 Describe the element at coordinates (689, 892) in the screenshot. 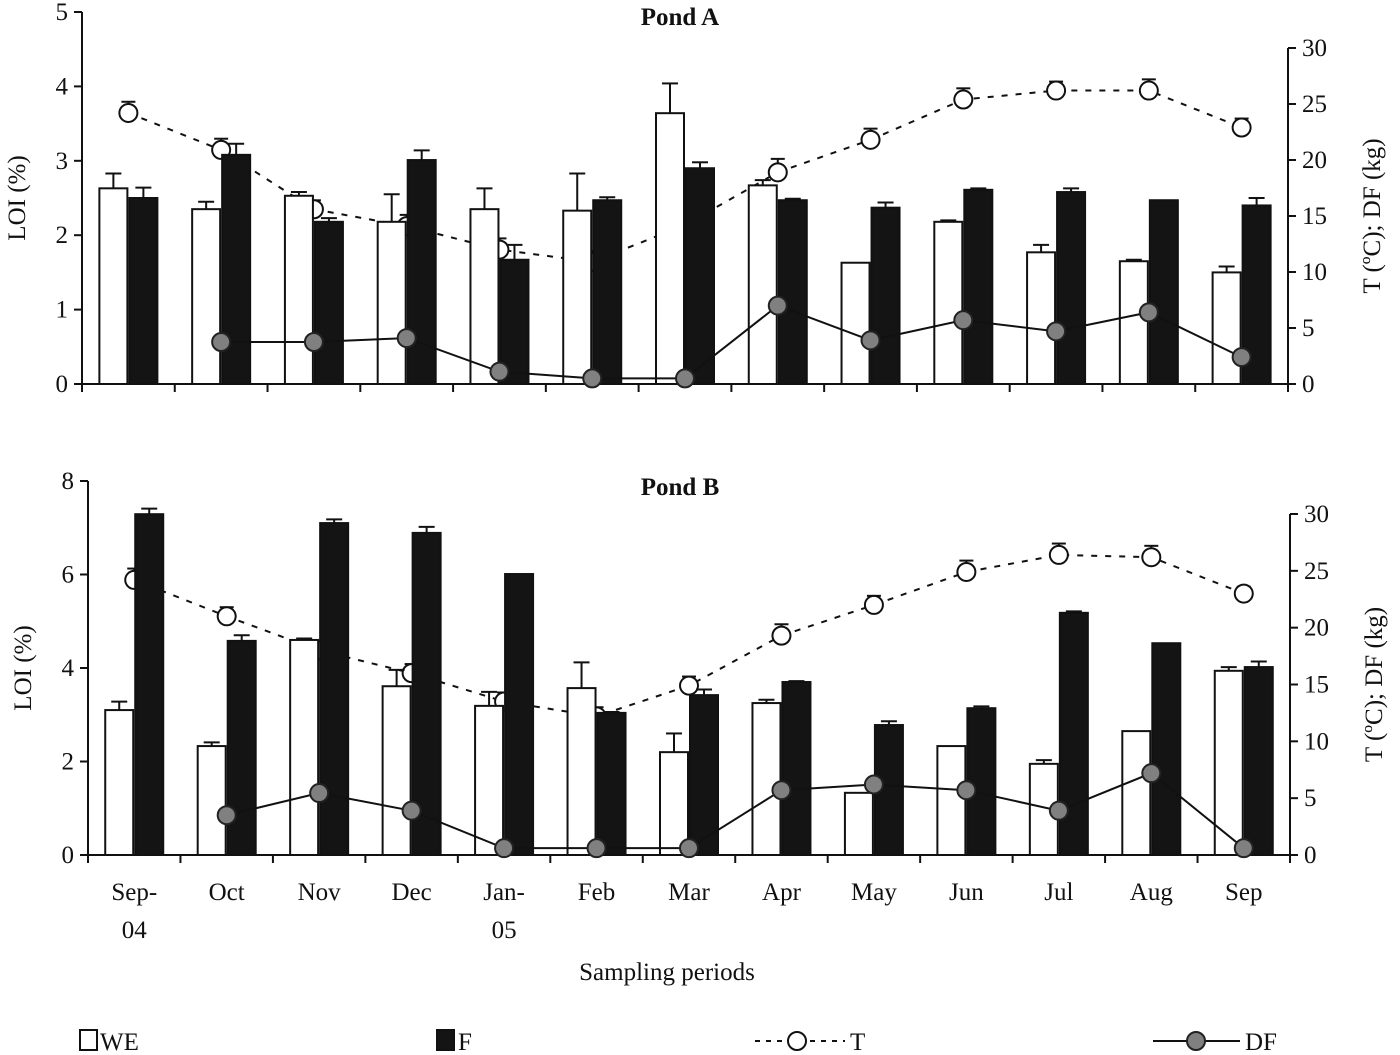

I see `x-tick-label: Mar` at that location.